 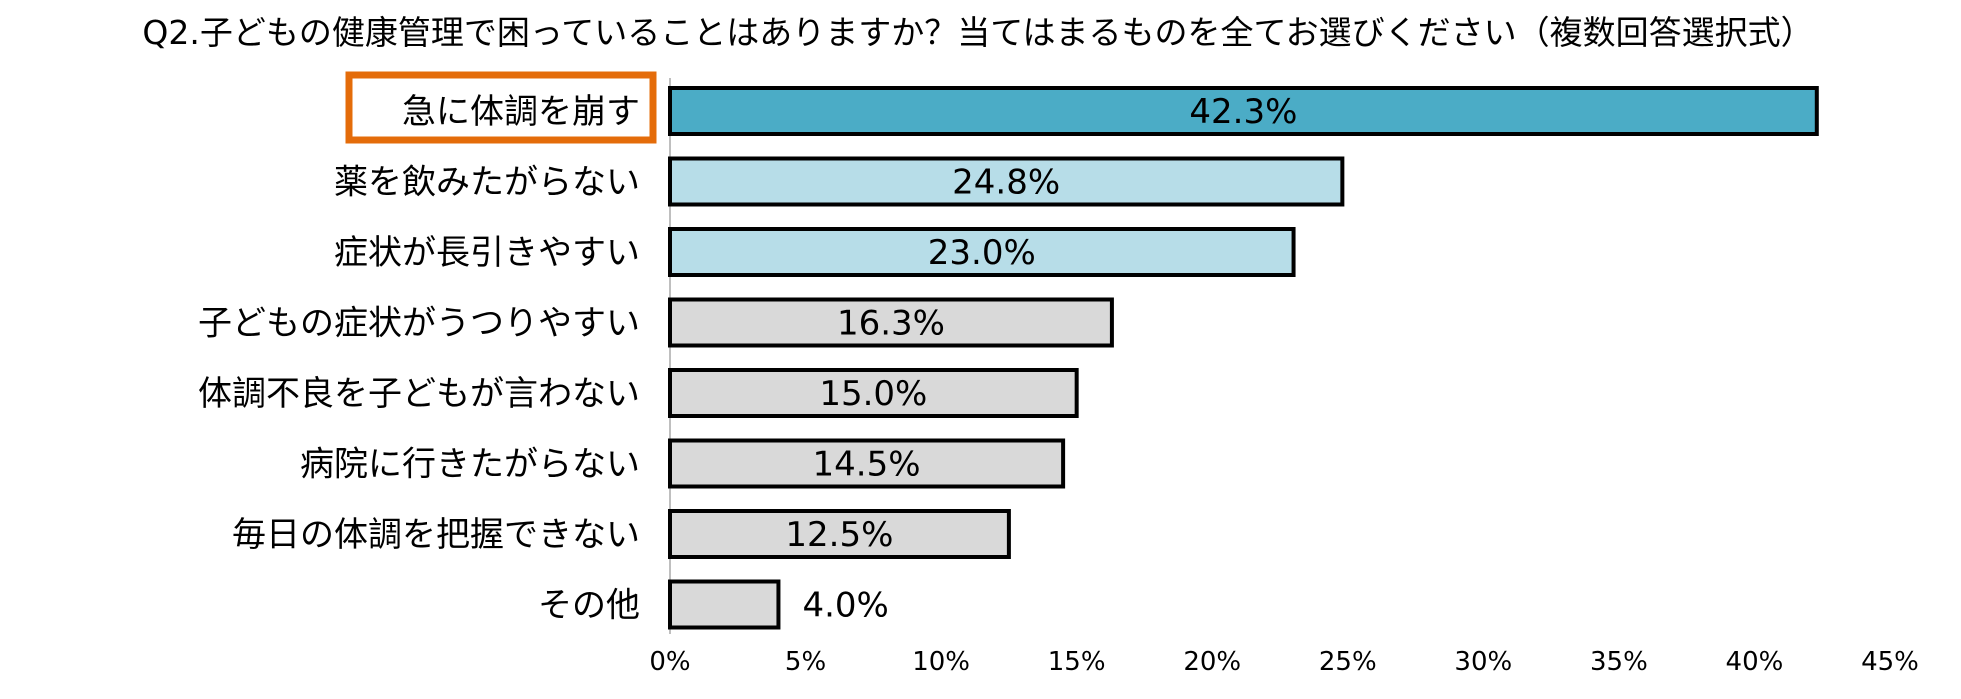 I want to click on x-tick-label-9: 40%, so click(x=1755, y=662).